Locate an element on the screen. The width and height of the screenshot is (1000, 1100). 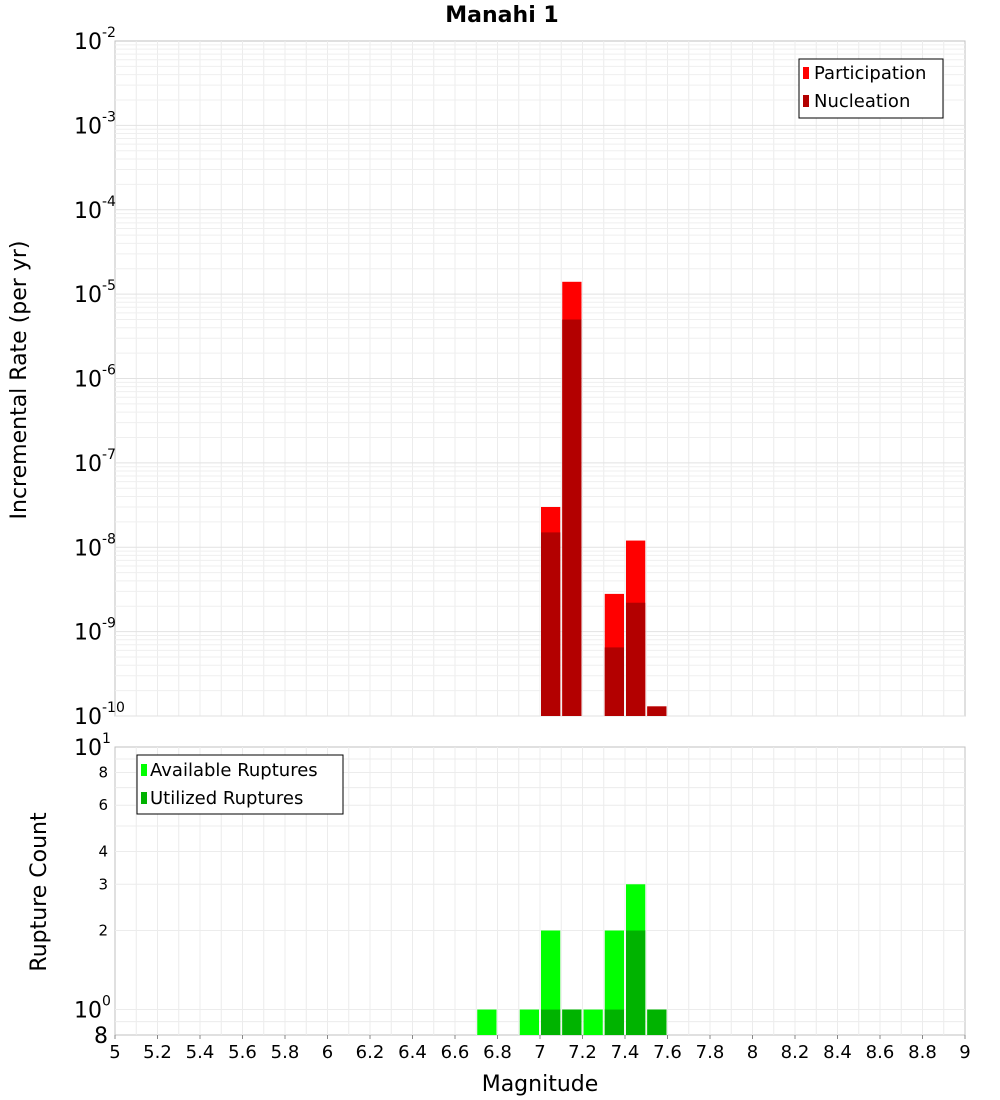
x-tick-label: 7.4 is located at coordinates (625, 1052).